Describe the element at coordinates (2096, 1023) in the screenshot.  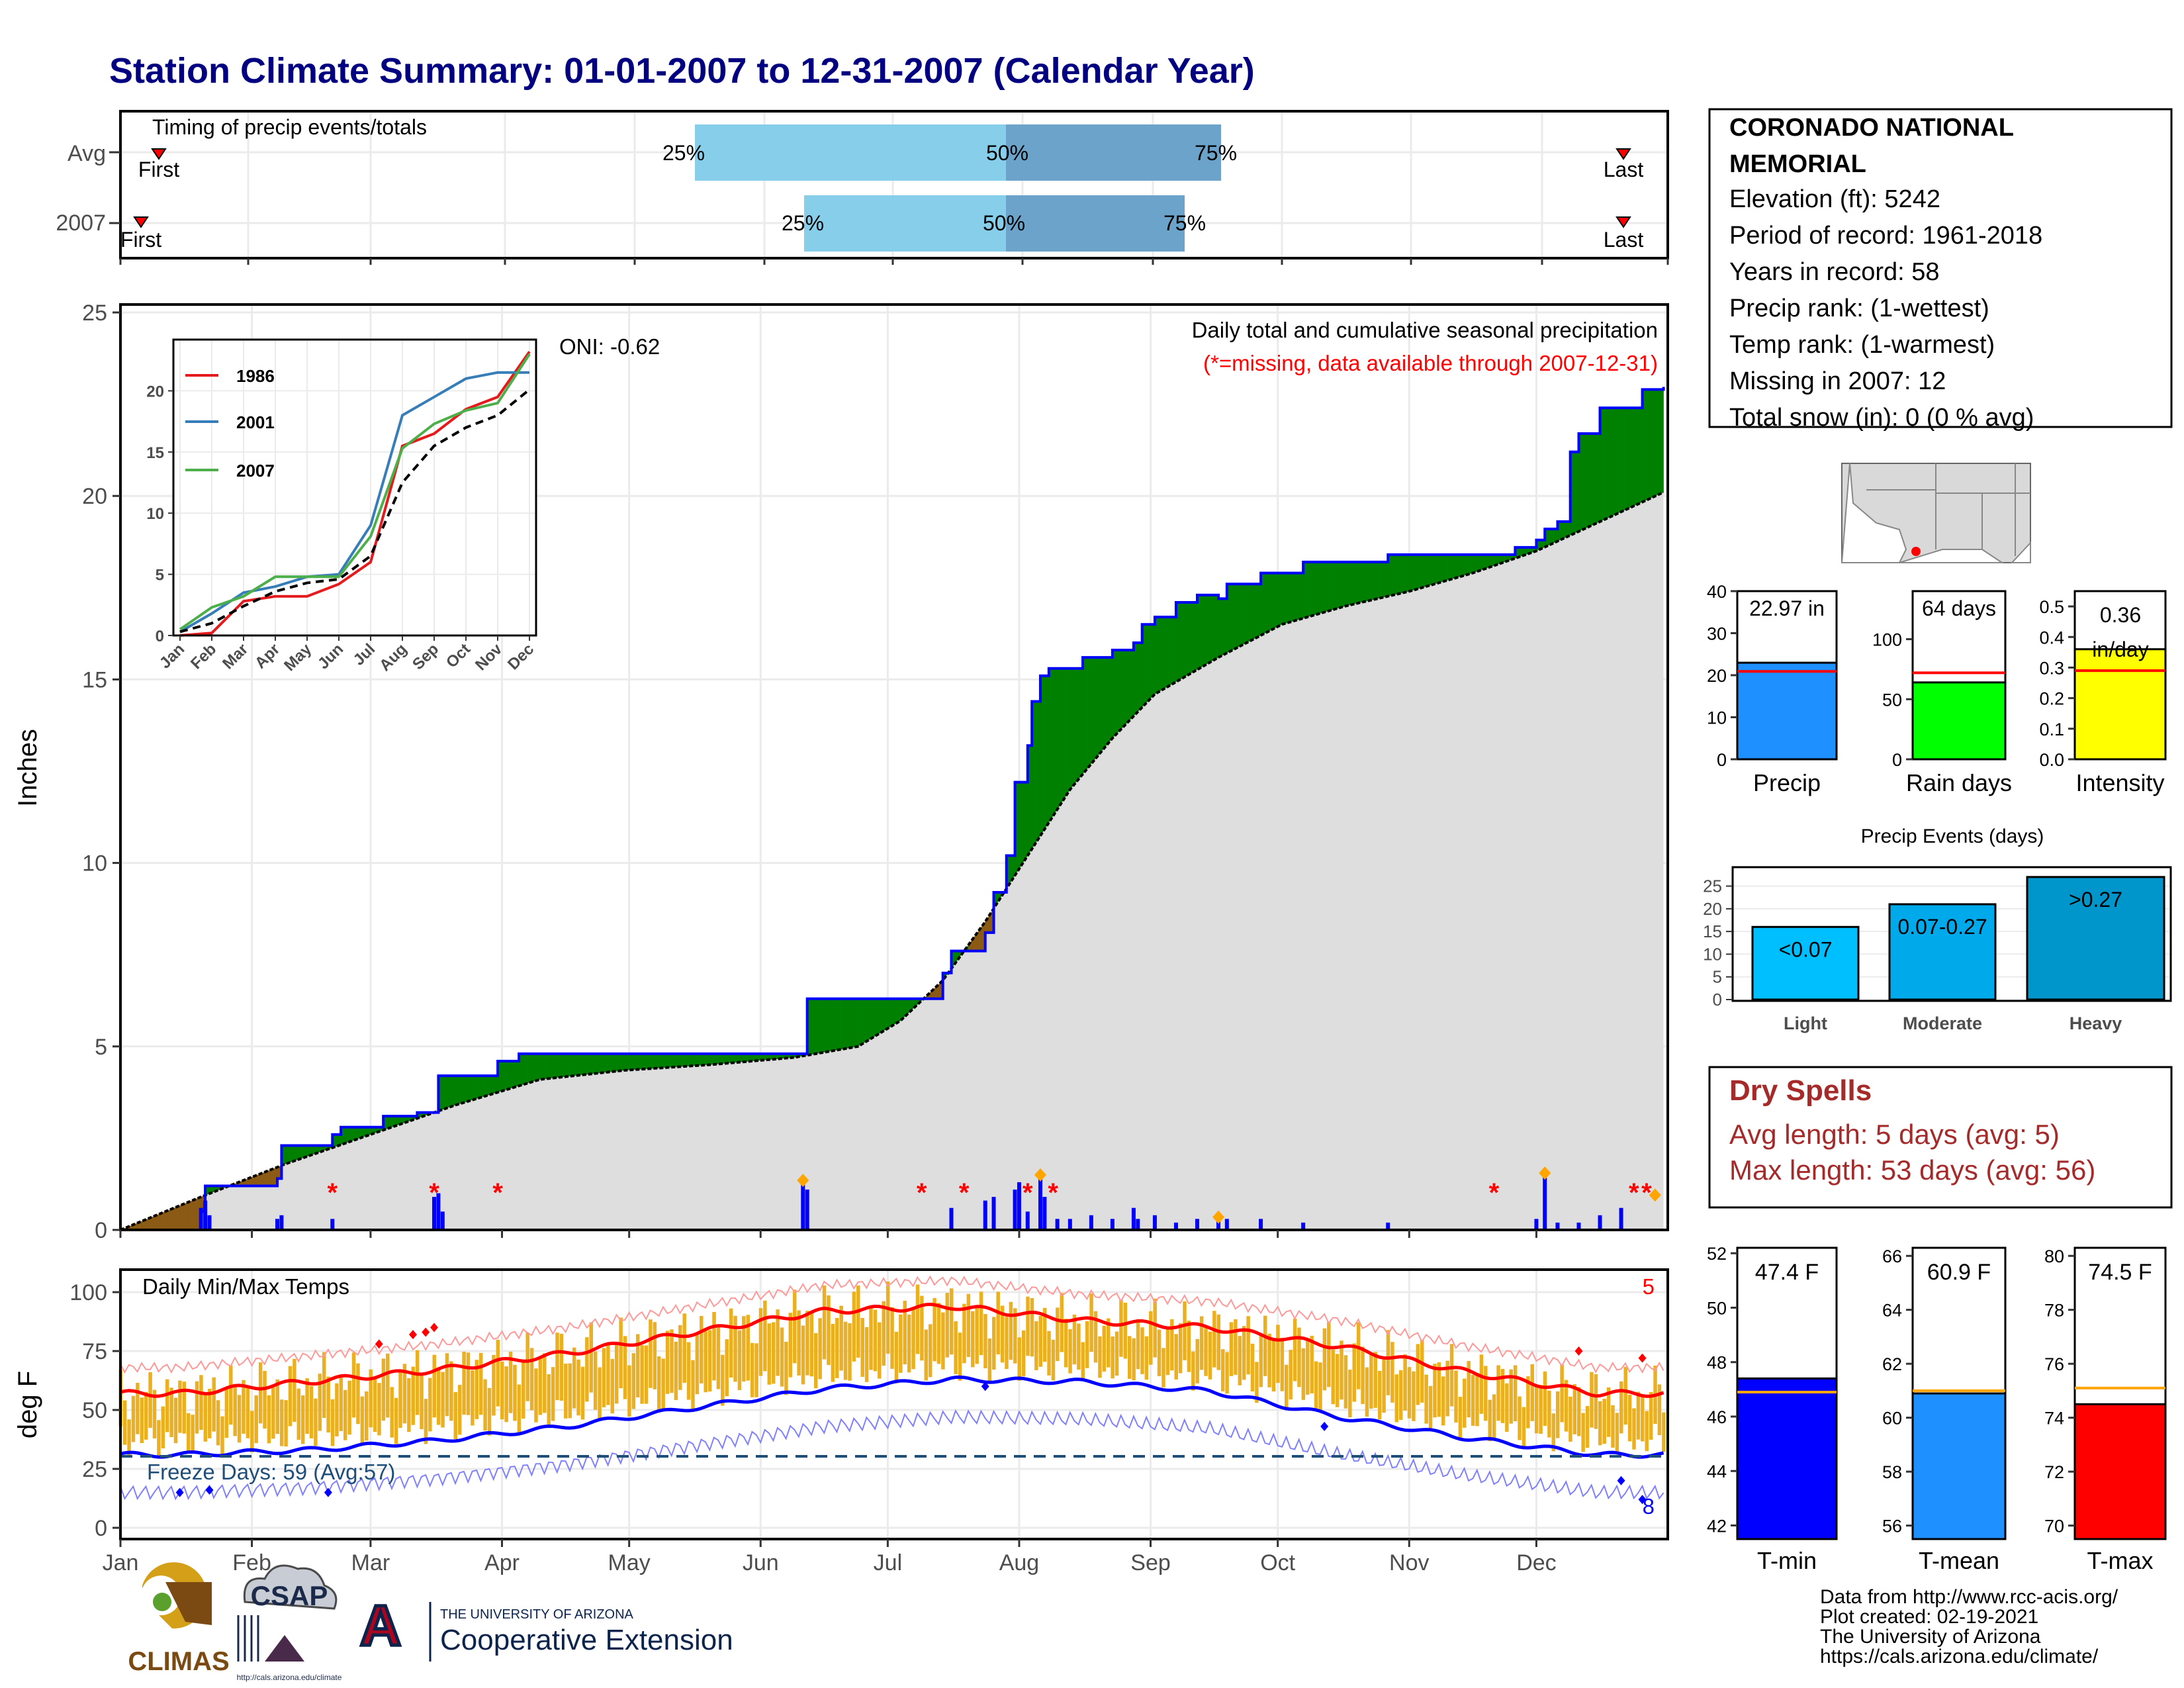
I see `events-xlabel: Heavy` at that location.